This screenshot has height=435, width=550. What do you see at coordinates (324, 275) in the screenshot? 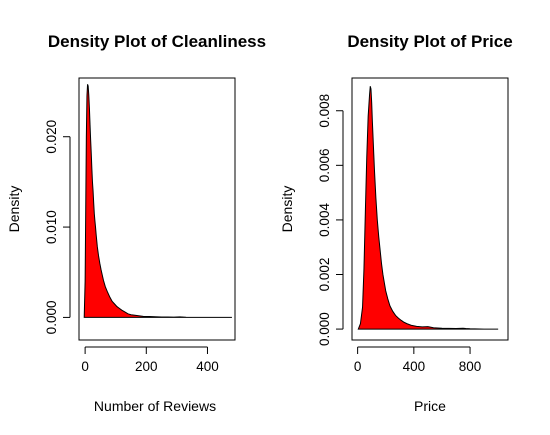
I see `y-tick-label: 0.002` at bounding box center [324, 275].